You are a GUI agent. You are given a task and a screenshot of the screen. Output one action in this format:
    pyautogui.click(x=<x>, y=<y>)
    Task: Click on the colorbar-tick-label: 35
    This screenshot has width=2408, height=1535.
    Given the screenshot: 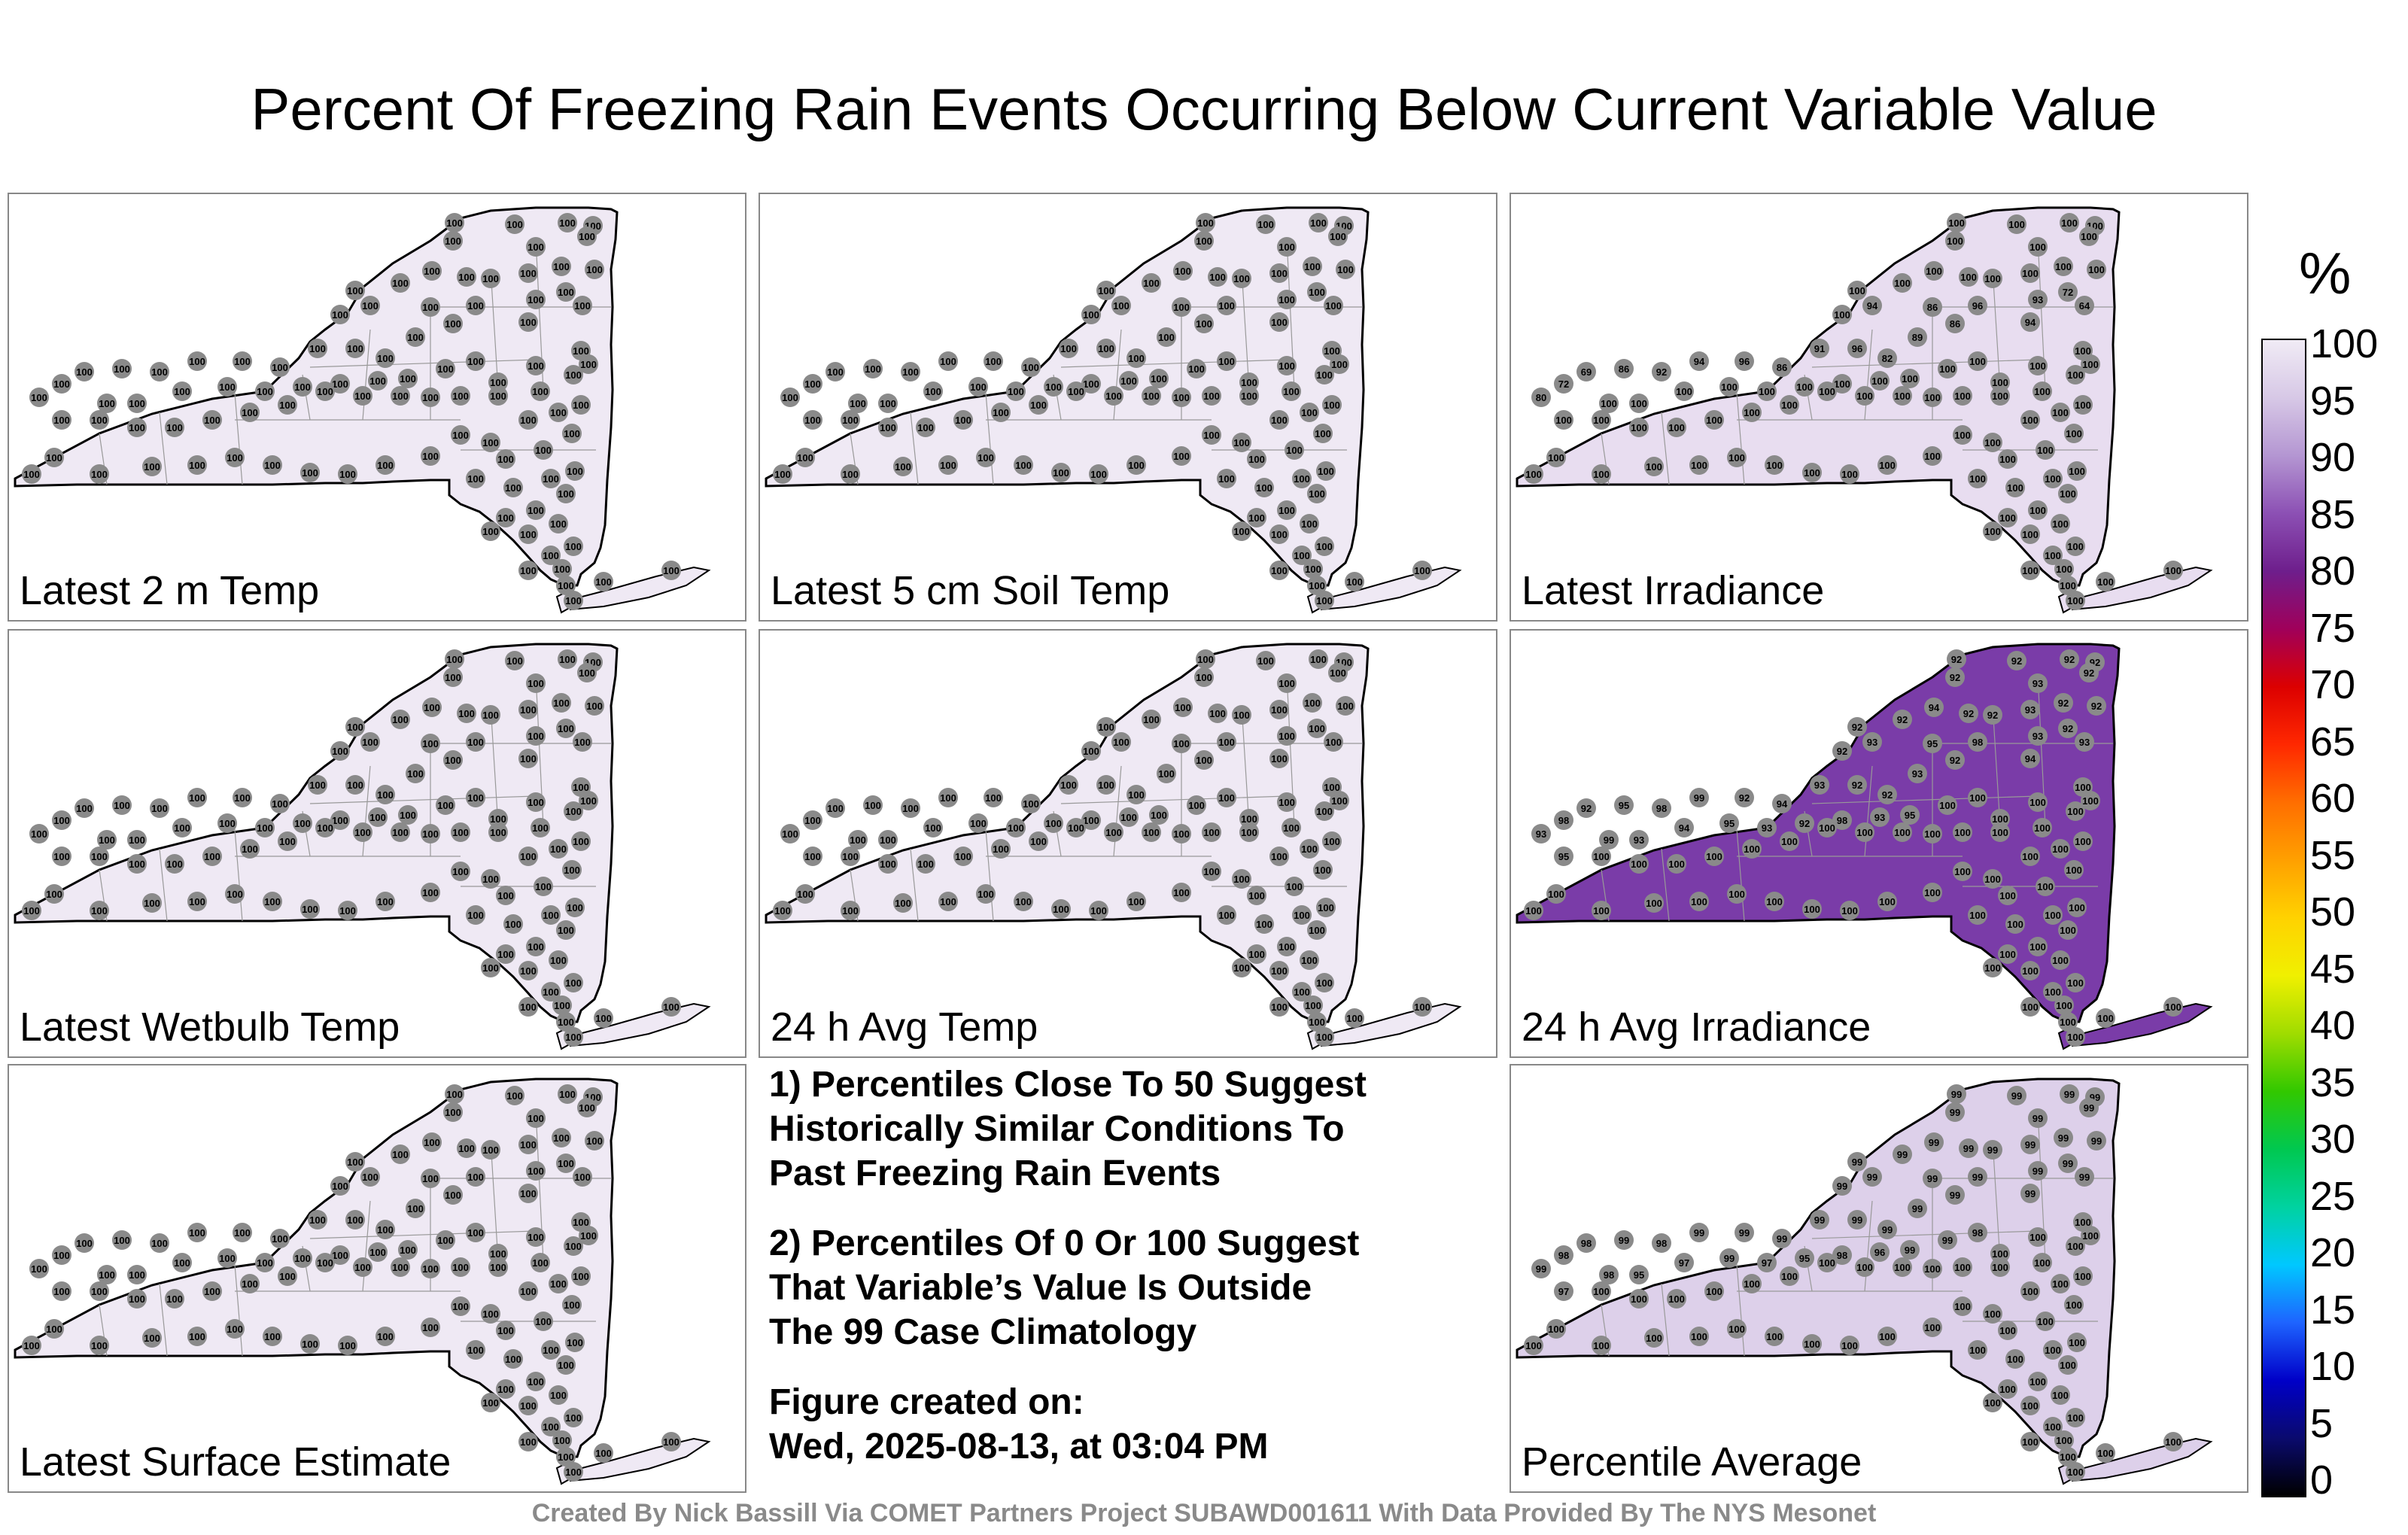 What is the action you would take?
    pyautogui.click(x=2333, y=1082)
    